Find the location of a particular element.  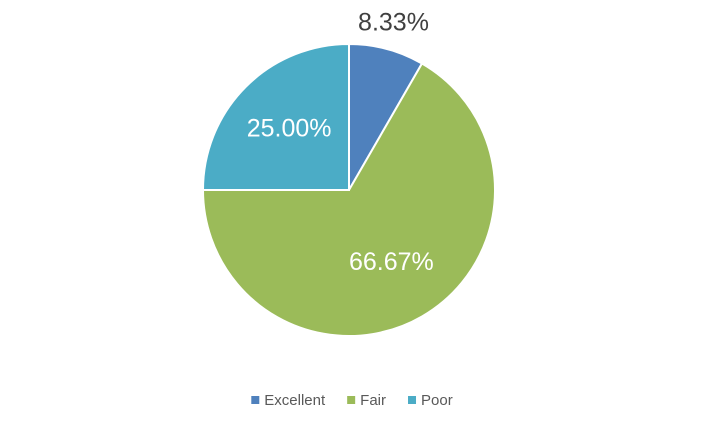

data-label: 8.33% is located at coordinates (393, 22).